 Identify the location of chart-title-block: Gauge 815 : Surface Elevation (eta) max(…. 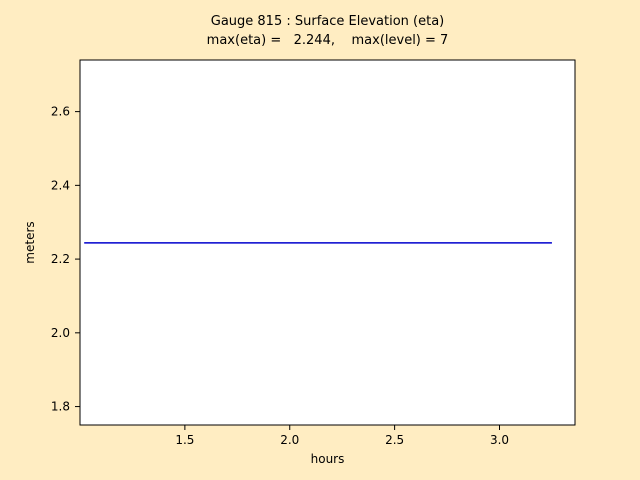
(327, 31).